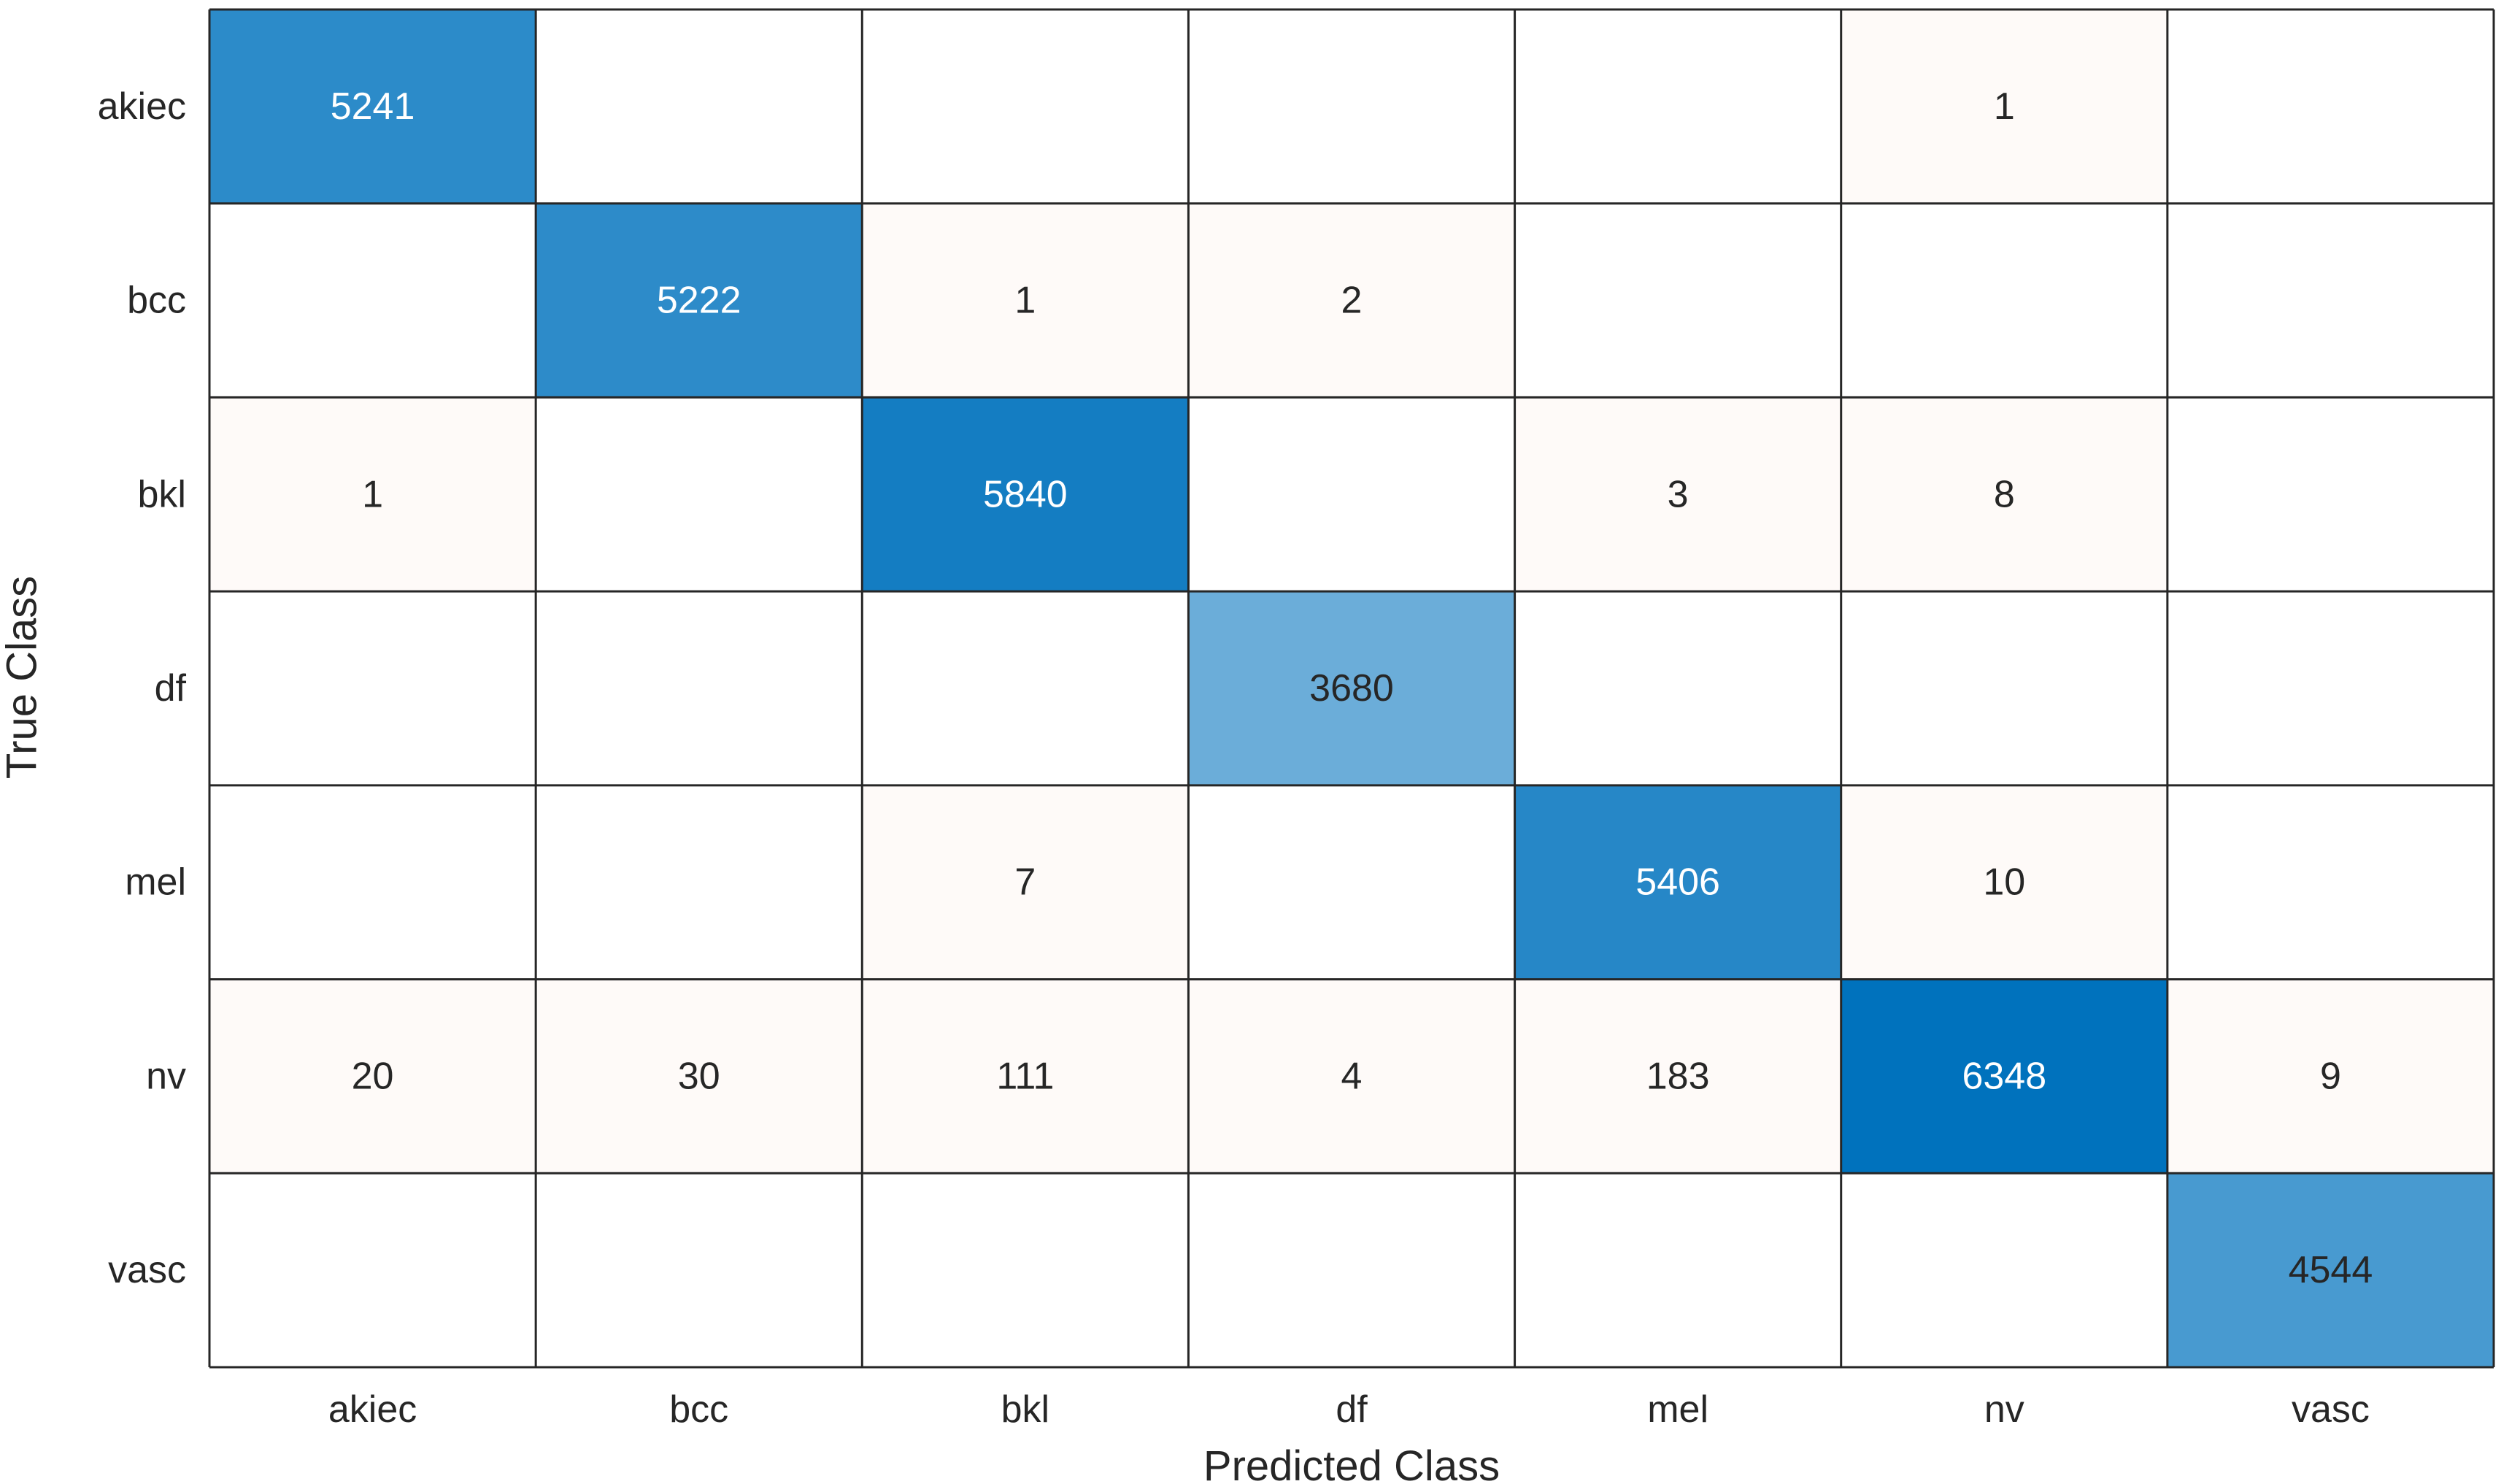 This screenshot has width=2520, height=1484. What do you see at coordinates (372, 1270) in the screenshot?
I see `matrix-cell-vasc-akiec` at bounding box center [372, 1270].